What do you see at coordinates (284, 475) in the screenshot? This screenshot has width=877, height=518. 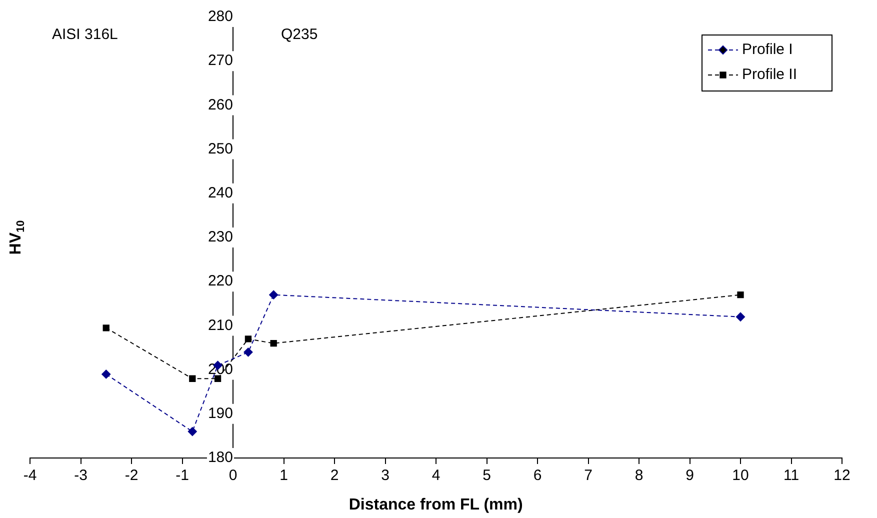 I see `x-tick-label: 1` at bounding box center [284, 475].